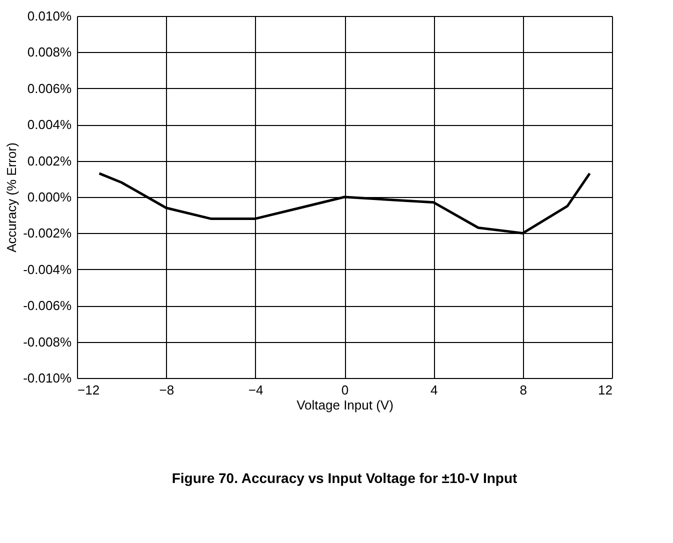  What do you see at coordinates (49, 124) in the screenshot?
I see `y-tick-label: 0.004%` at bounding box center [49, 124].